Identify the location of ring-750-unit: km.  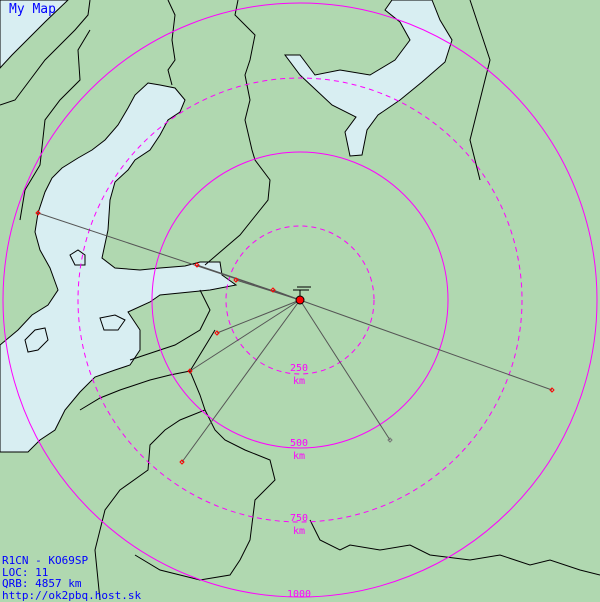
(299, 531).